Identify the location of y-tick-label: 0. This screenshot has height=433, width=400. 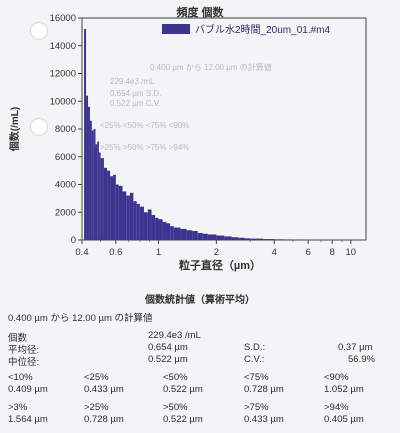
(73, 240).